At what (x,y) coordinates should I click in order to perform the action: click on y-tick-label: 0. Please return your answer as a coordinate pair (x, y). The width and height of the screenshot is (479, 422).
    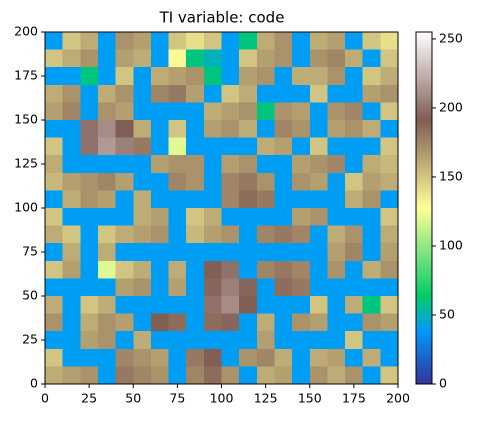
    Looking at the image, I should click on (34, 383).